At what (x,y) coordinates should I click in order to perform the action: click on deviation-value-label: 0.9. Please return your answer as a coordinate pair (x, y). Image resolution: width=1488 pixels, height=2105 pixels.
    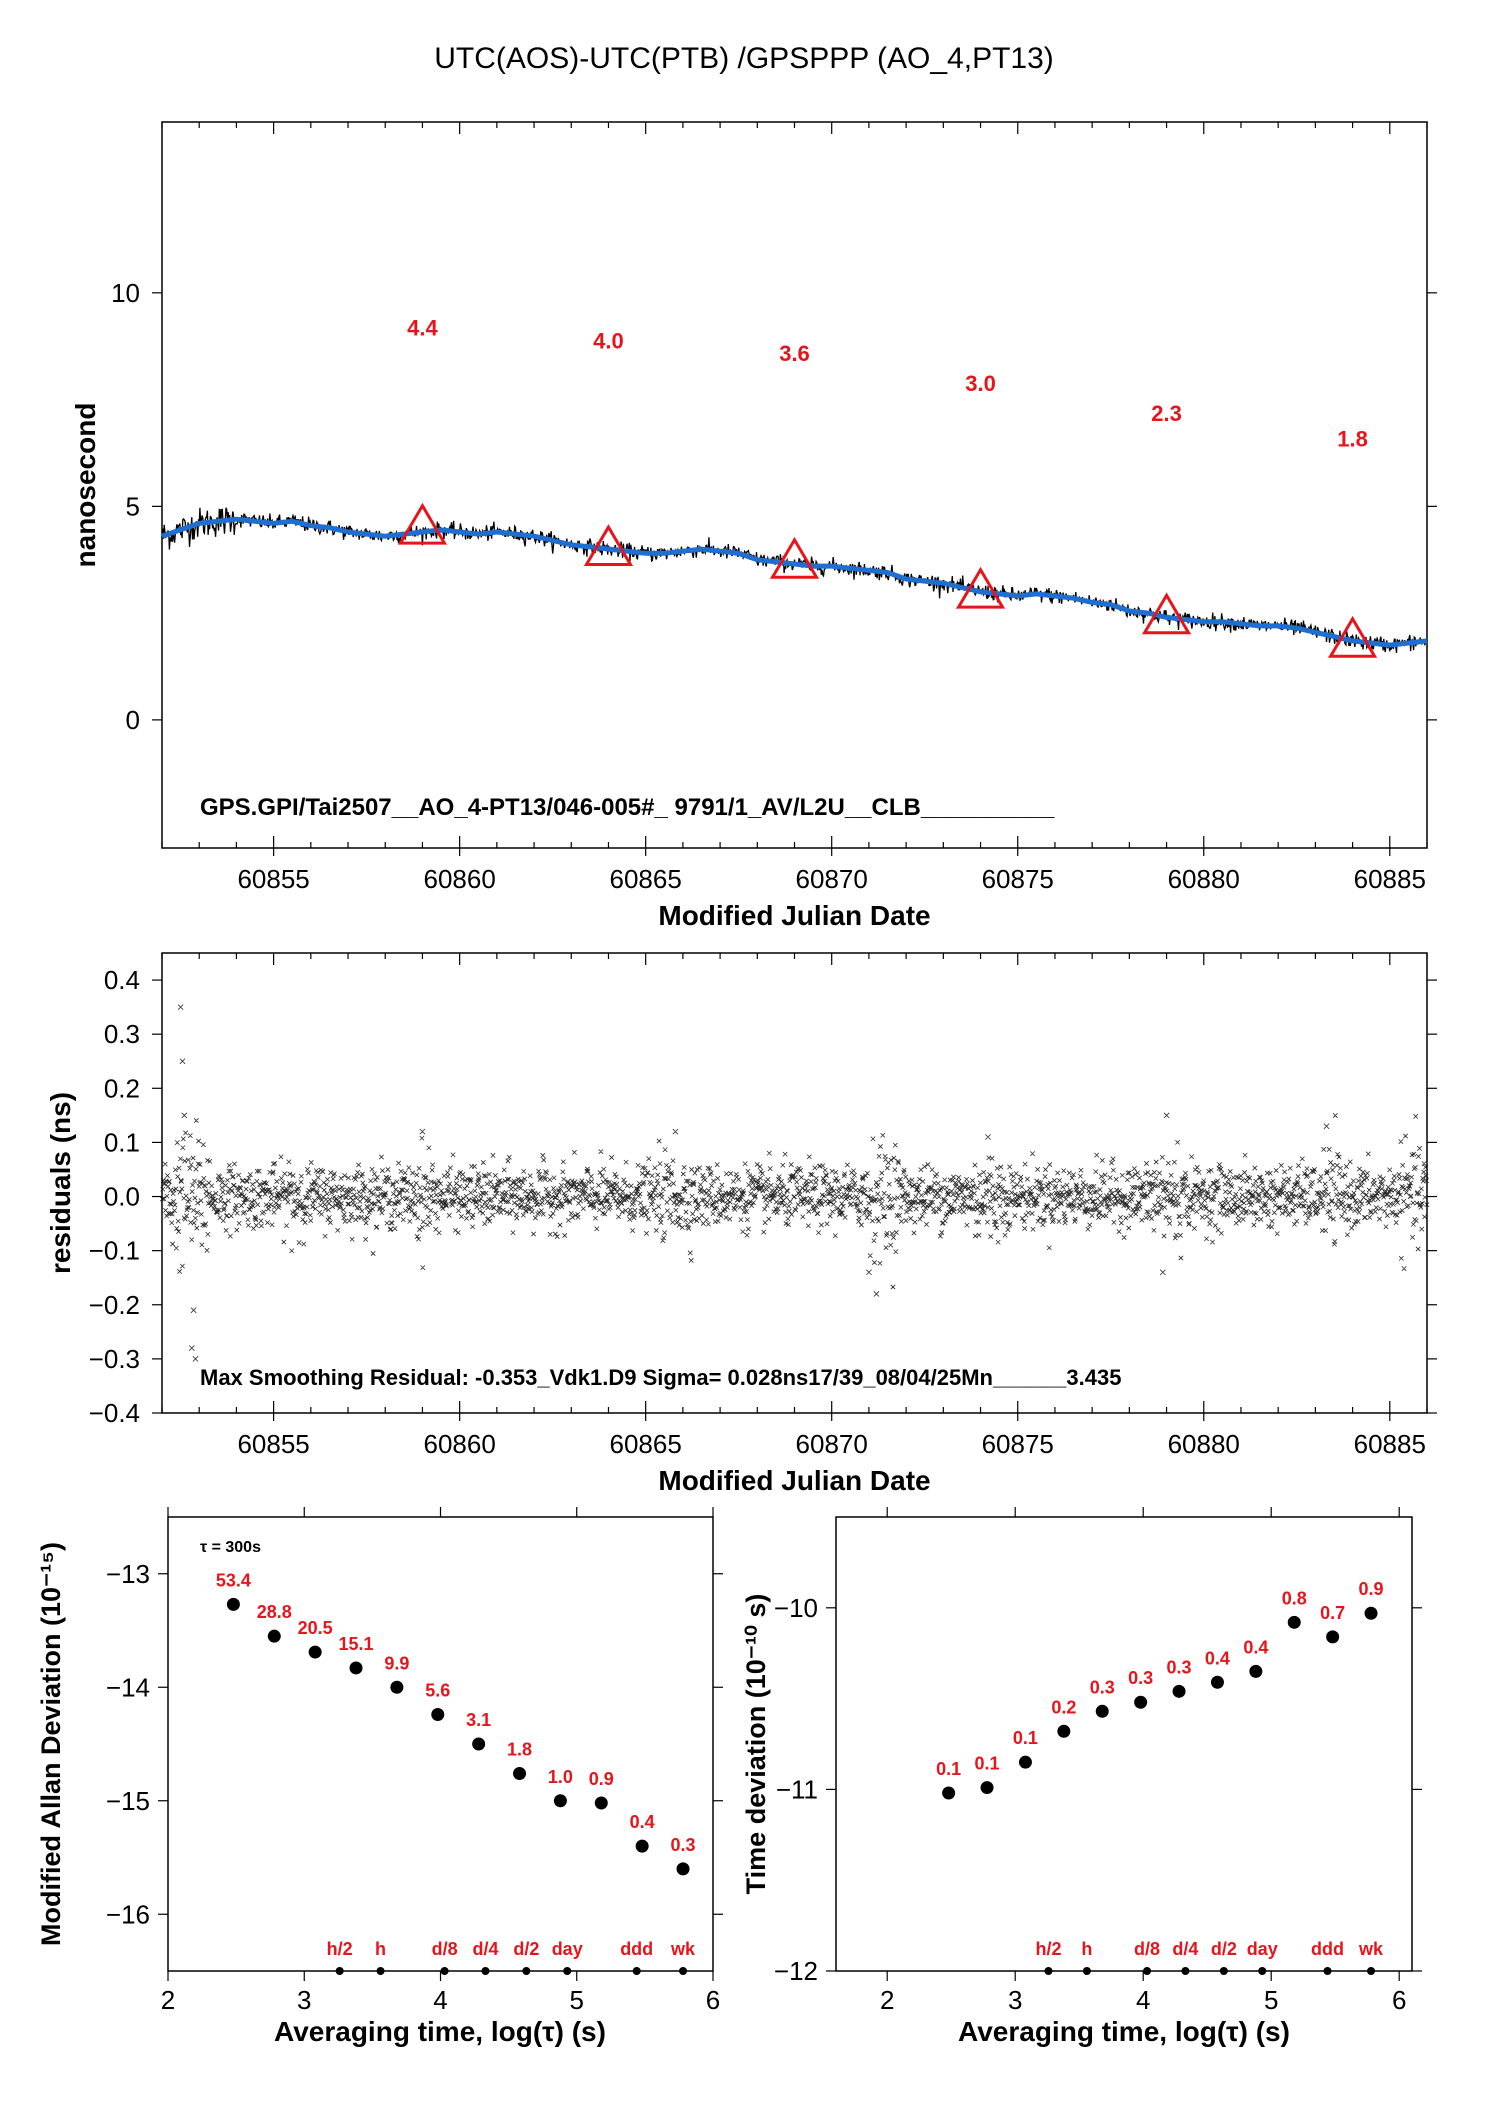
    Looking at the image, I should click on (1371, 1589).